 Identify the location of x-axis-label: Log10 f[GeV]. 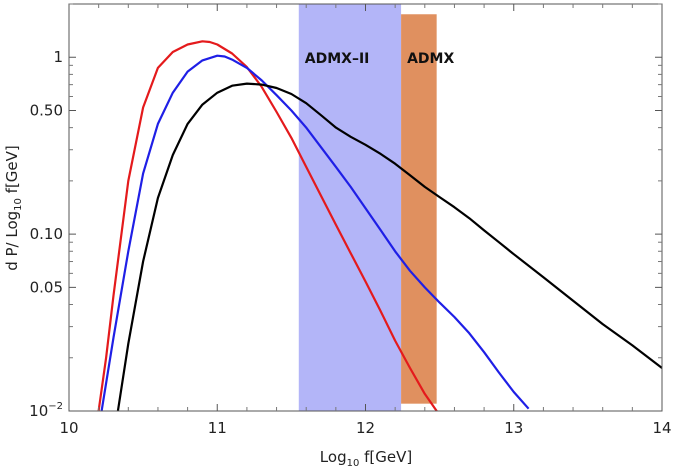
(366, 458).